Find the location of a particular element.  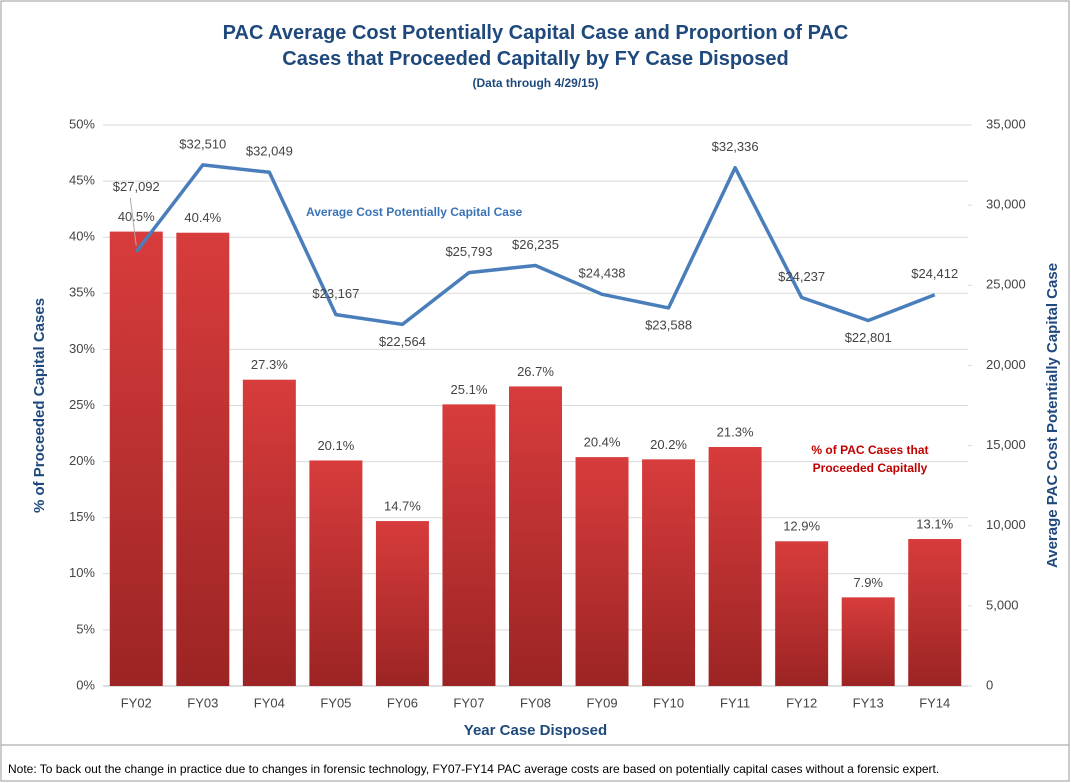

x-tick-label: FY08 is located at coordinates (535, 702).